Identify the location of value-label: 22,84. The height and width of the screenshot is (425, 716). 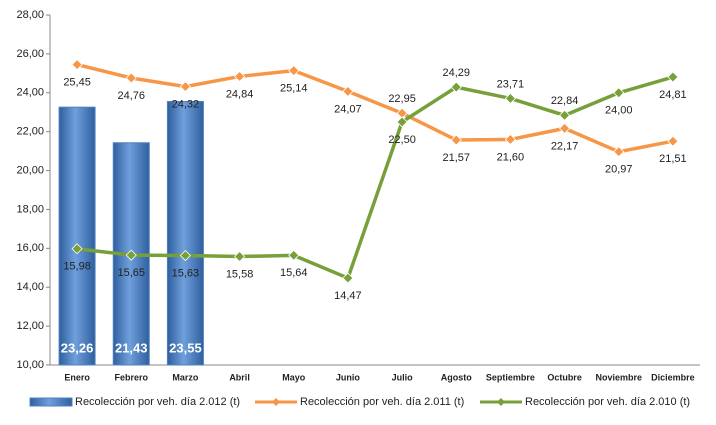
(565, 101).